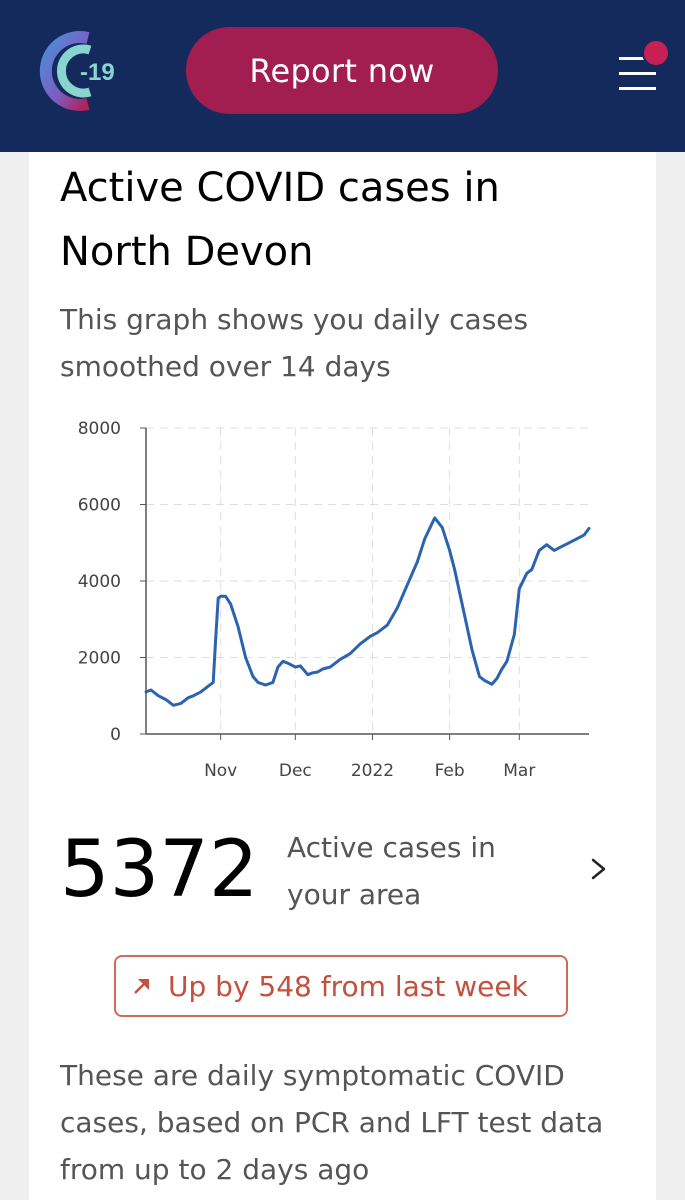 This screenshot has width=685, height=1200. I want to click on x-tick-label: Mar, so click(519, 771).